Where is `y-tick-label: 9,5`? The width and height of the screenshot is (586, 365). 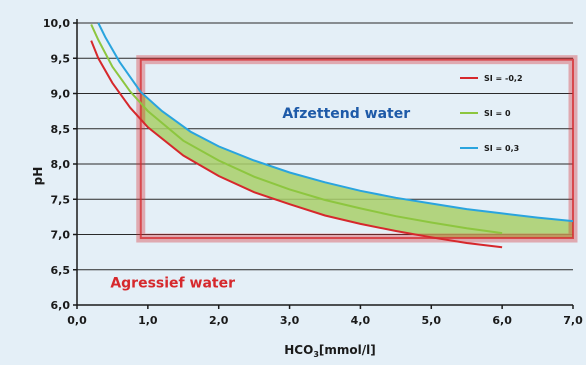 y-tick-label: 9,5 is located at coordinates (61, 58).